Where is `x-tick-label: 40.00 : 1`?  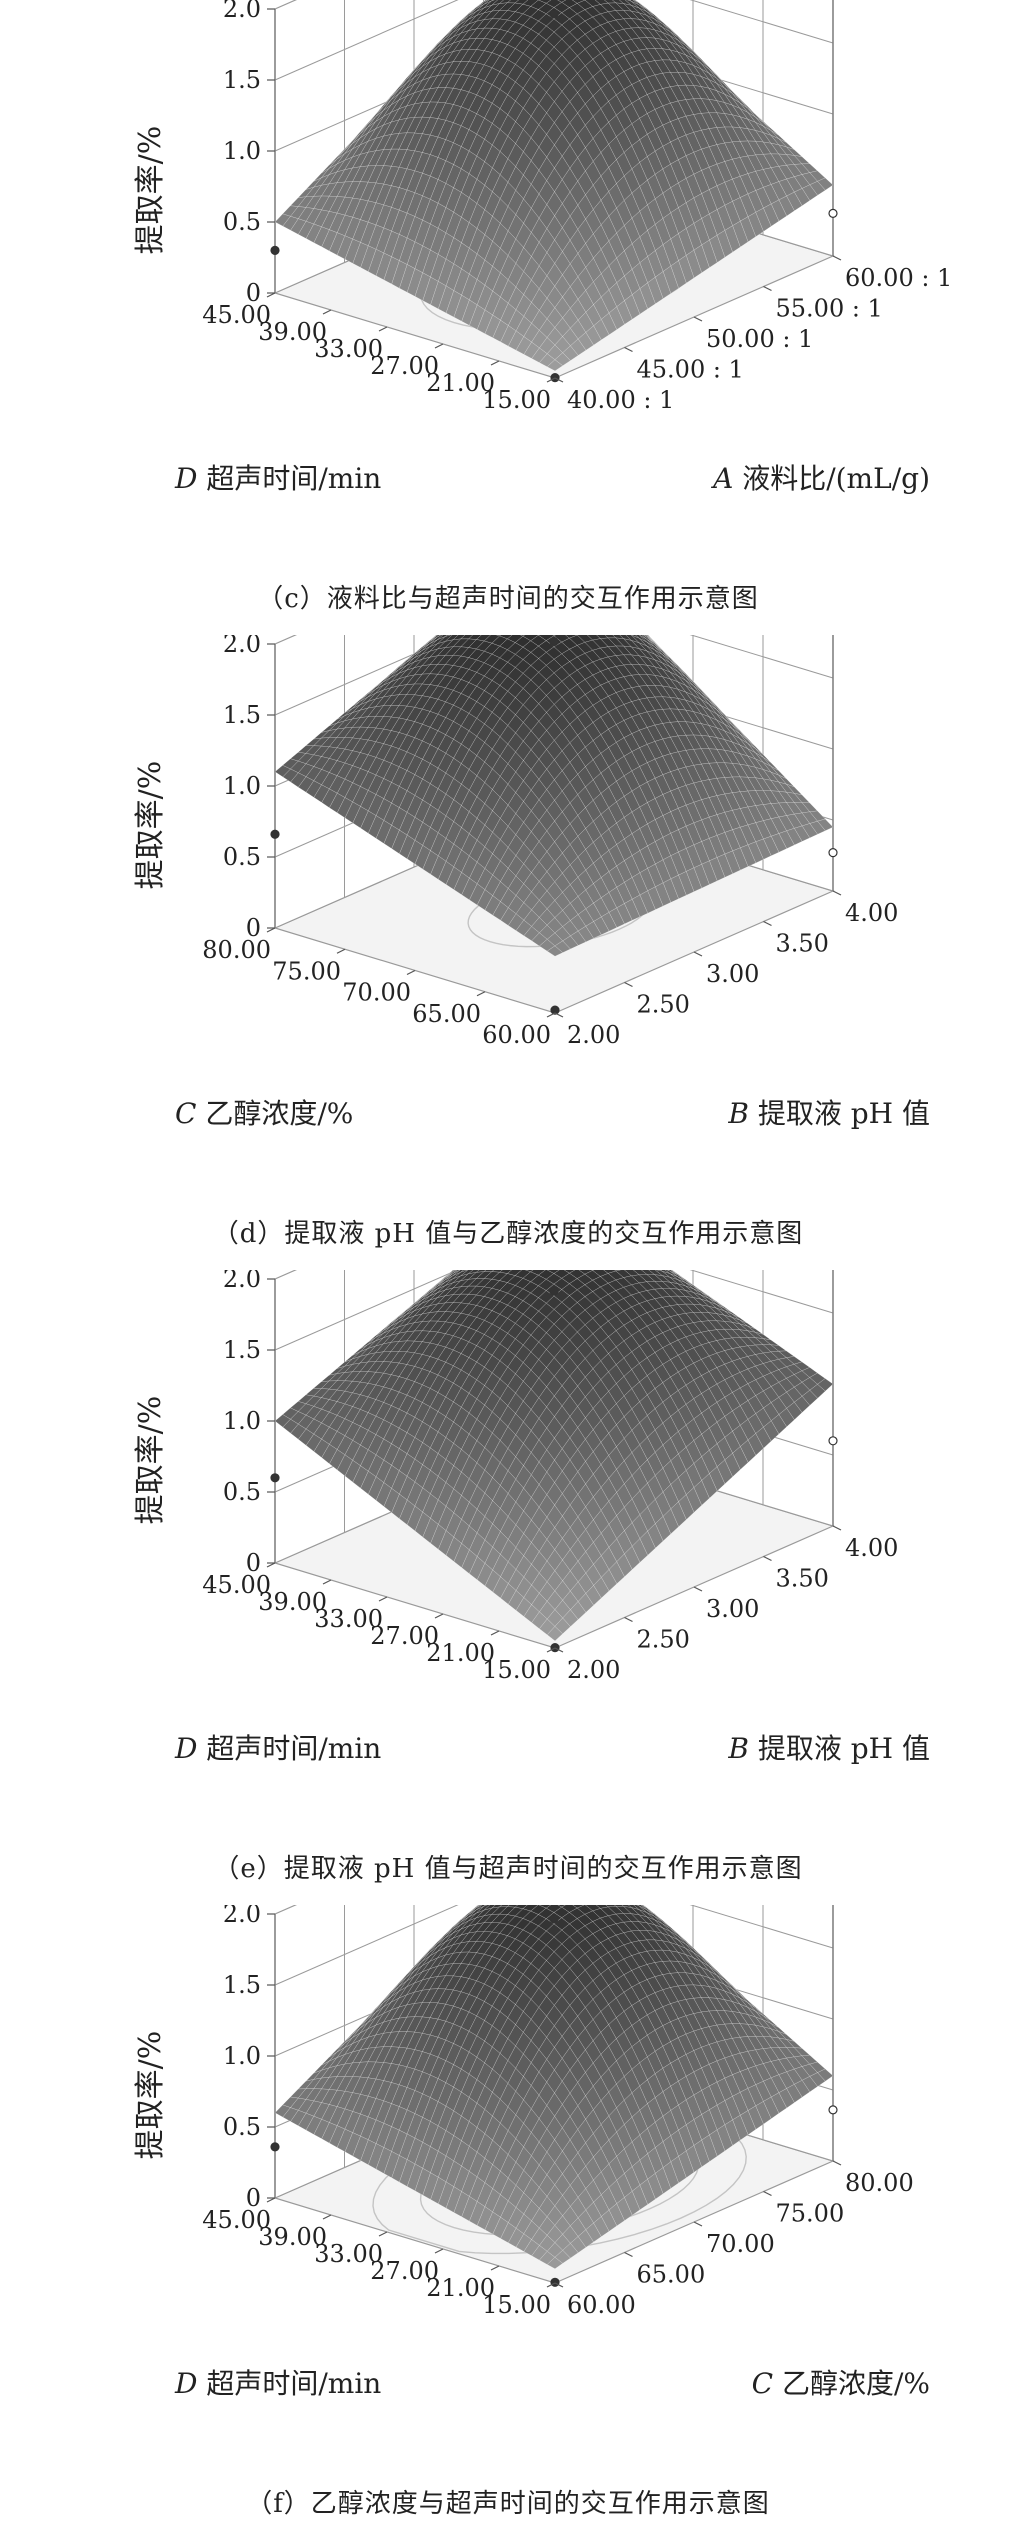 x-tick-label: 40.00 : 1 is located at coordinates (620, 400).